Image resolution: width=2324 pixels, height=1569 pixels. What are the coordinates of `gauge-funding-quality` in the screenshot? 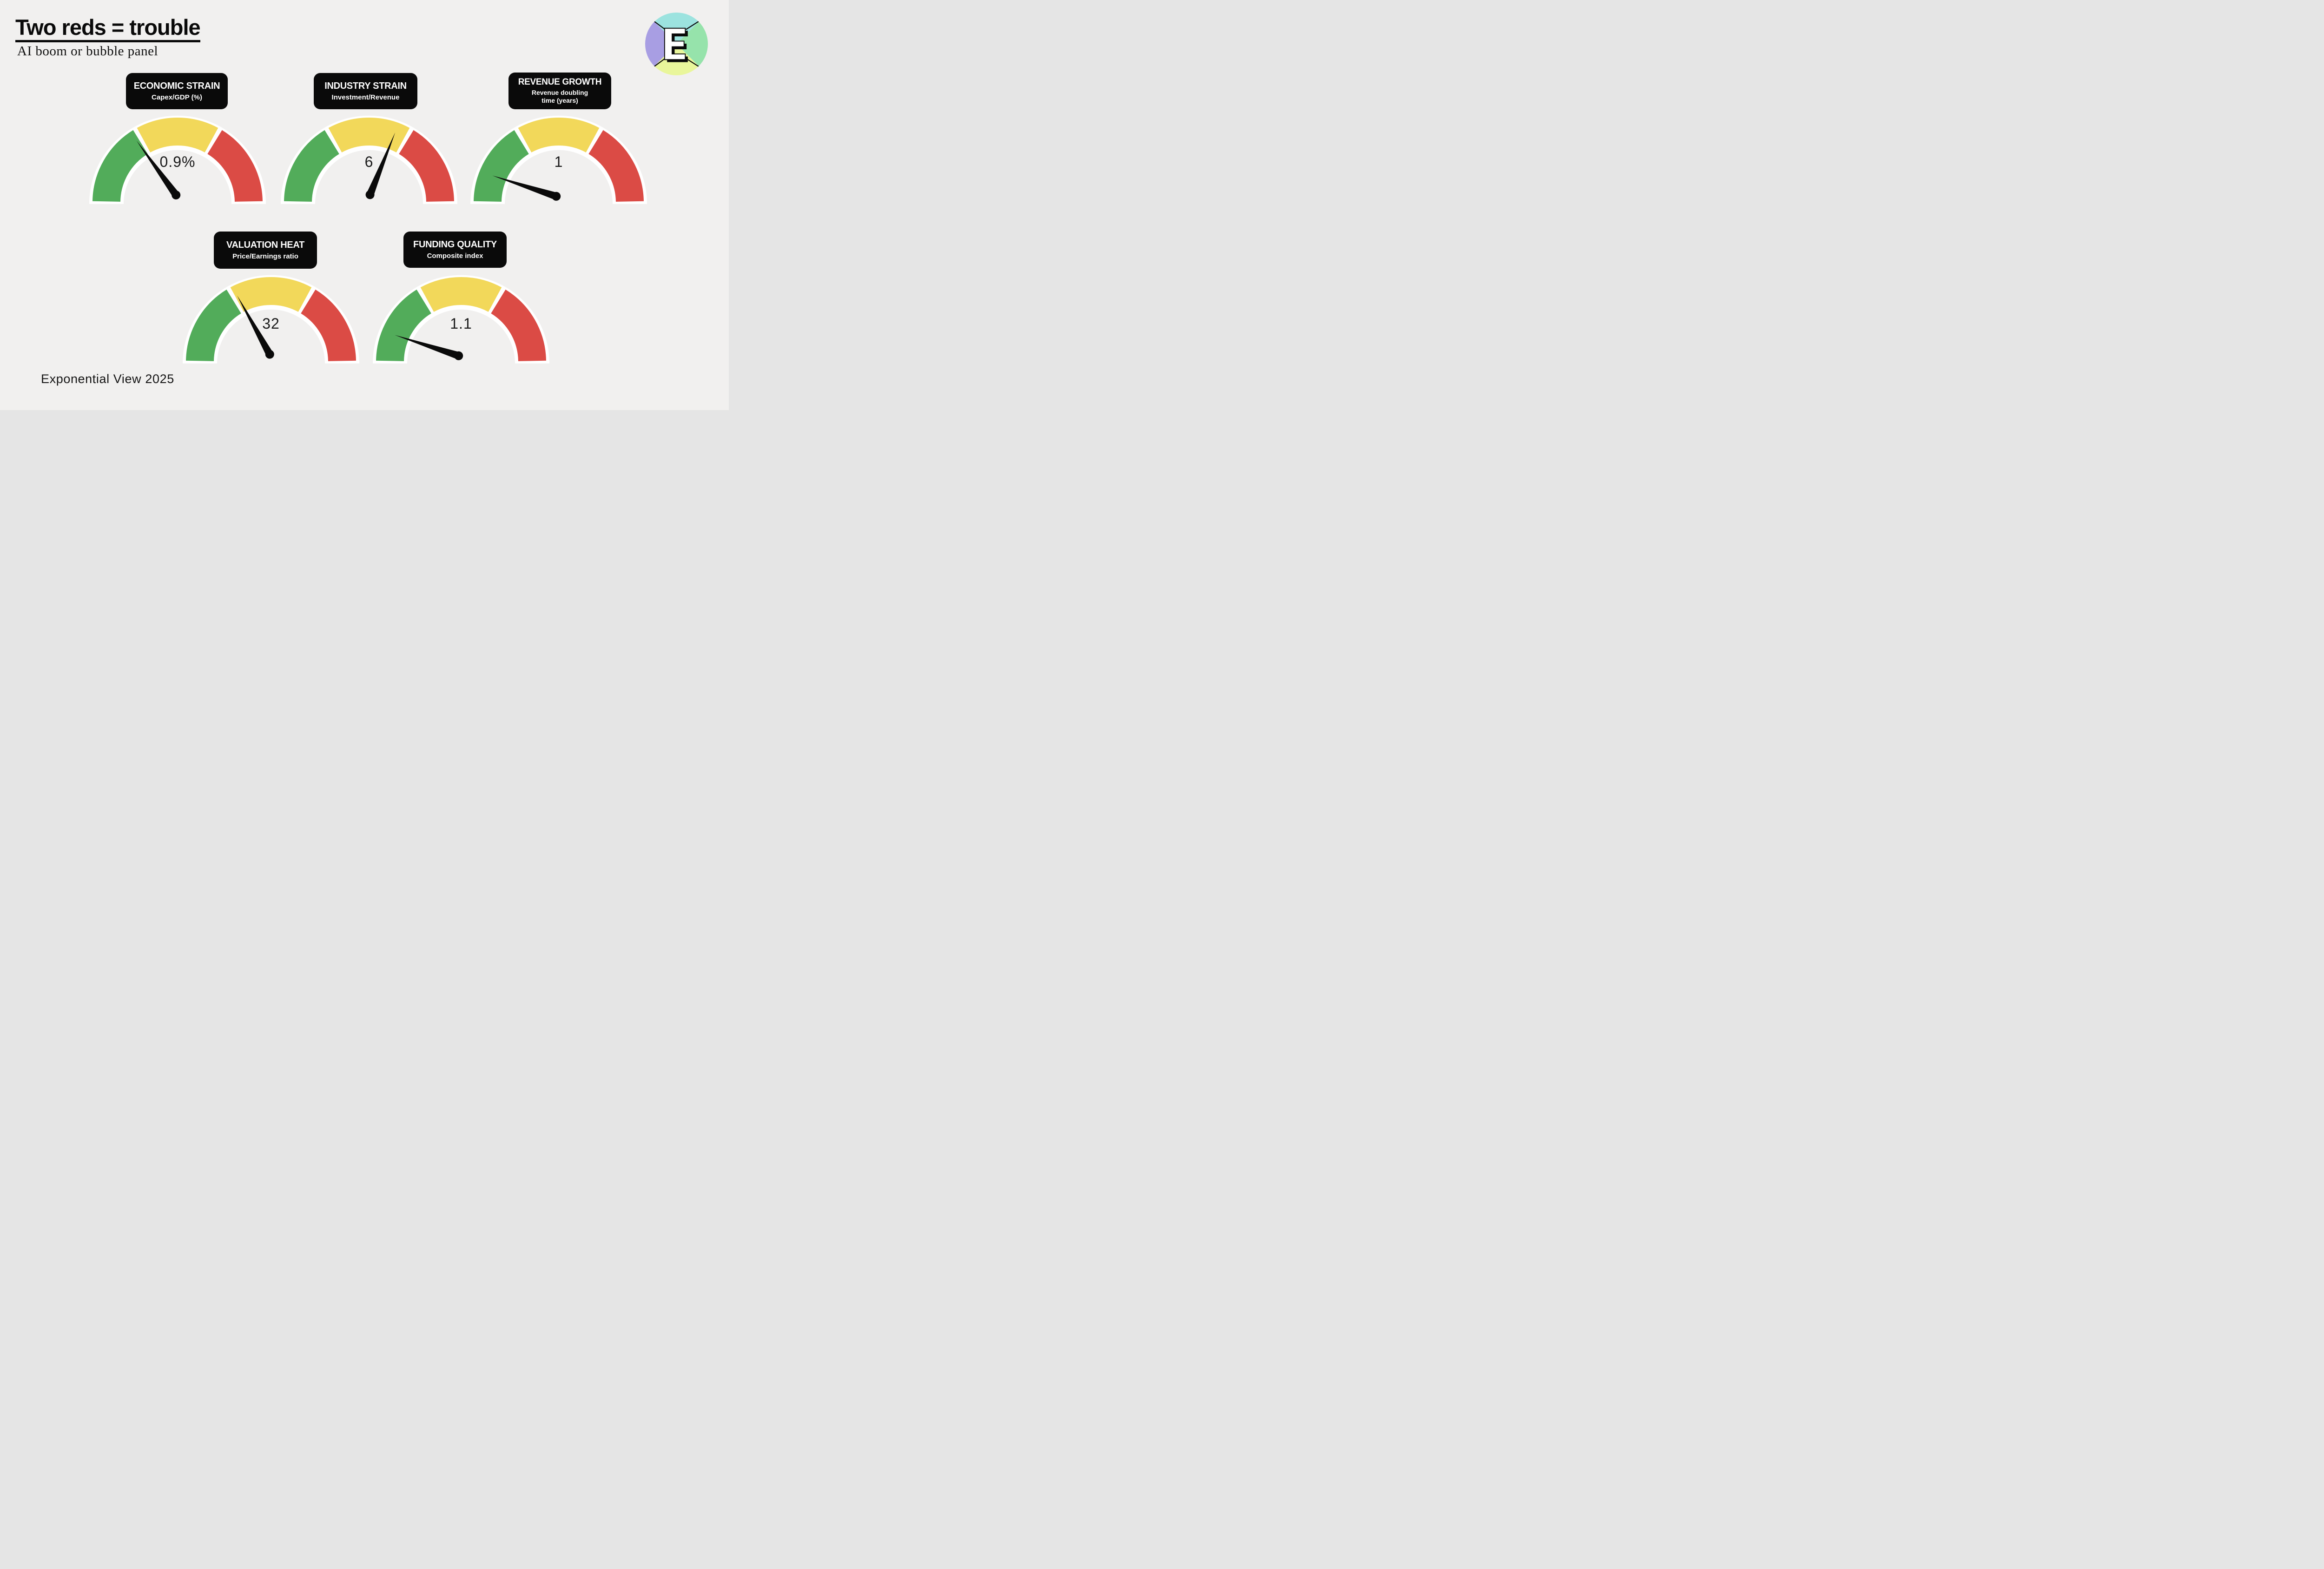 It's located at (461, 319).